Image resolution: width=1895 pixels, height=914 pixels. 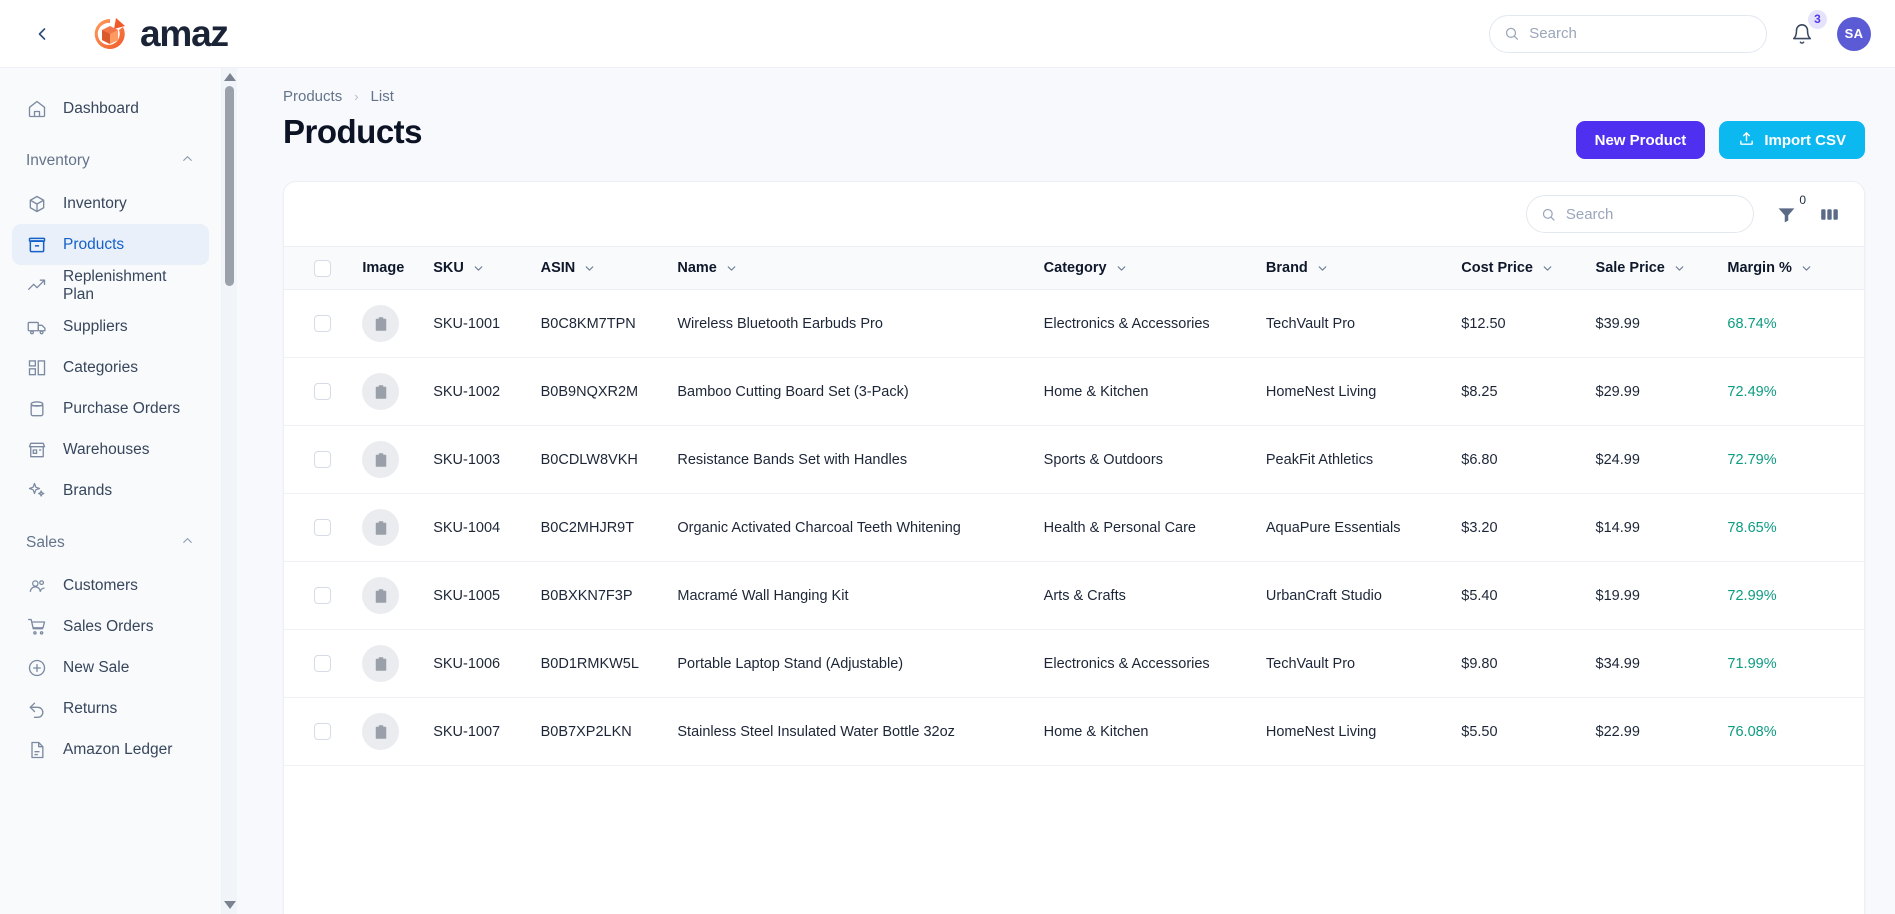 I want to click on filter-count-badge: 0, so click(x=1802, y=199).